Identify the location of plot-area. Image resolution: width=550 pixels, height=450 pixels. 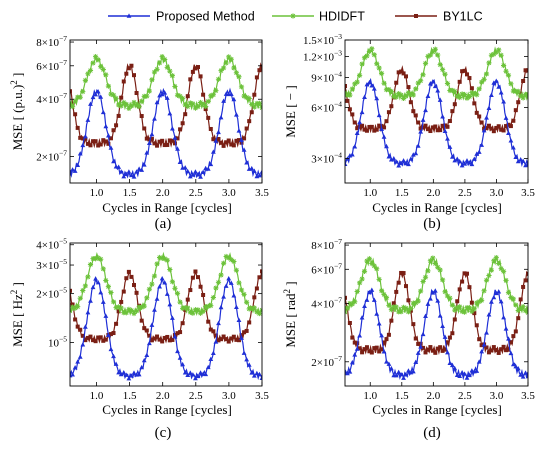
(436, 107).